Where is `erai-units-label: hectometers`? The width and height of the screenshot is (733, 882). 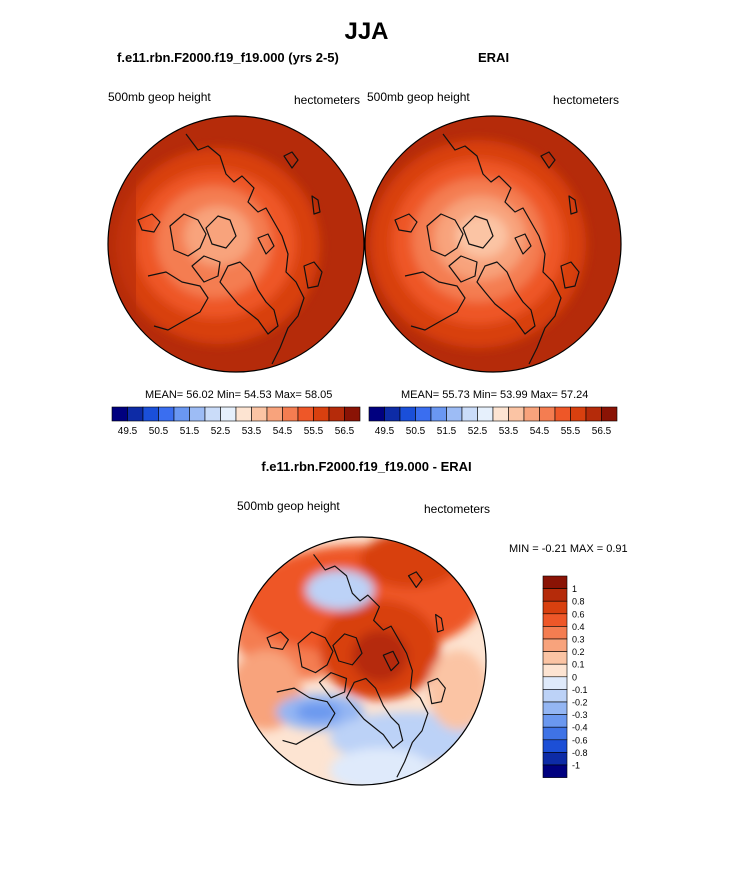
erai-units-label: hectometers is located at coordinates (586, 100).